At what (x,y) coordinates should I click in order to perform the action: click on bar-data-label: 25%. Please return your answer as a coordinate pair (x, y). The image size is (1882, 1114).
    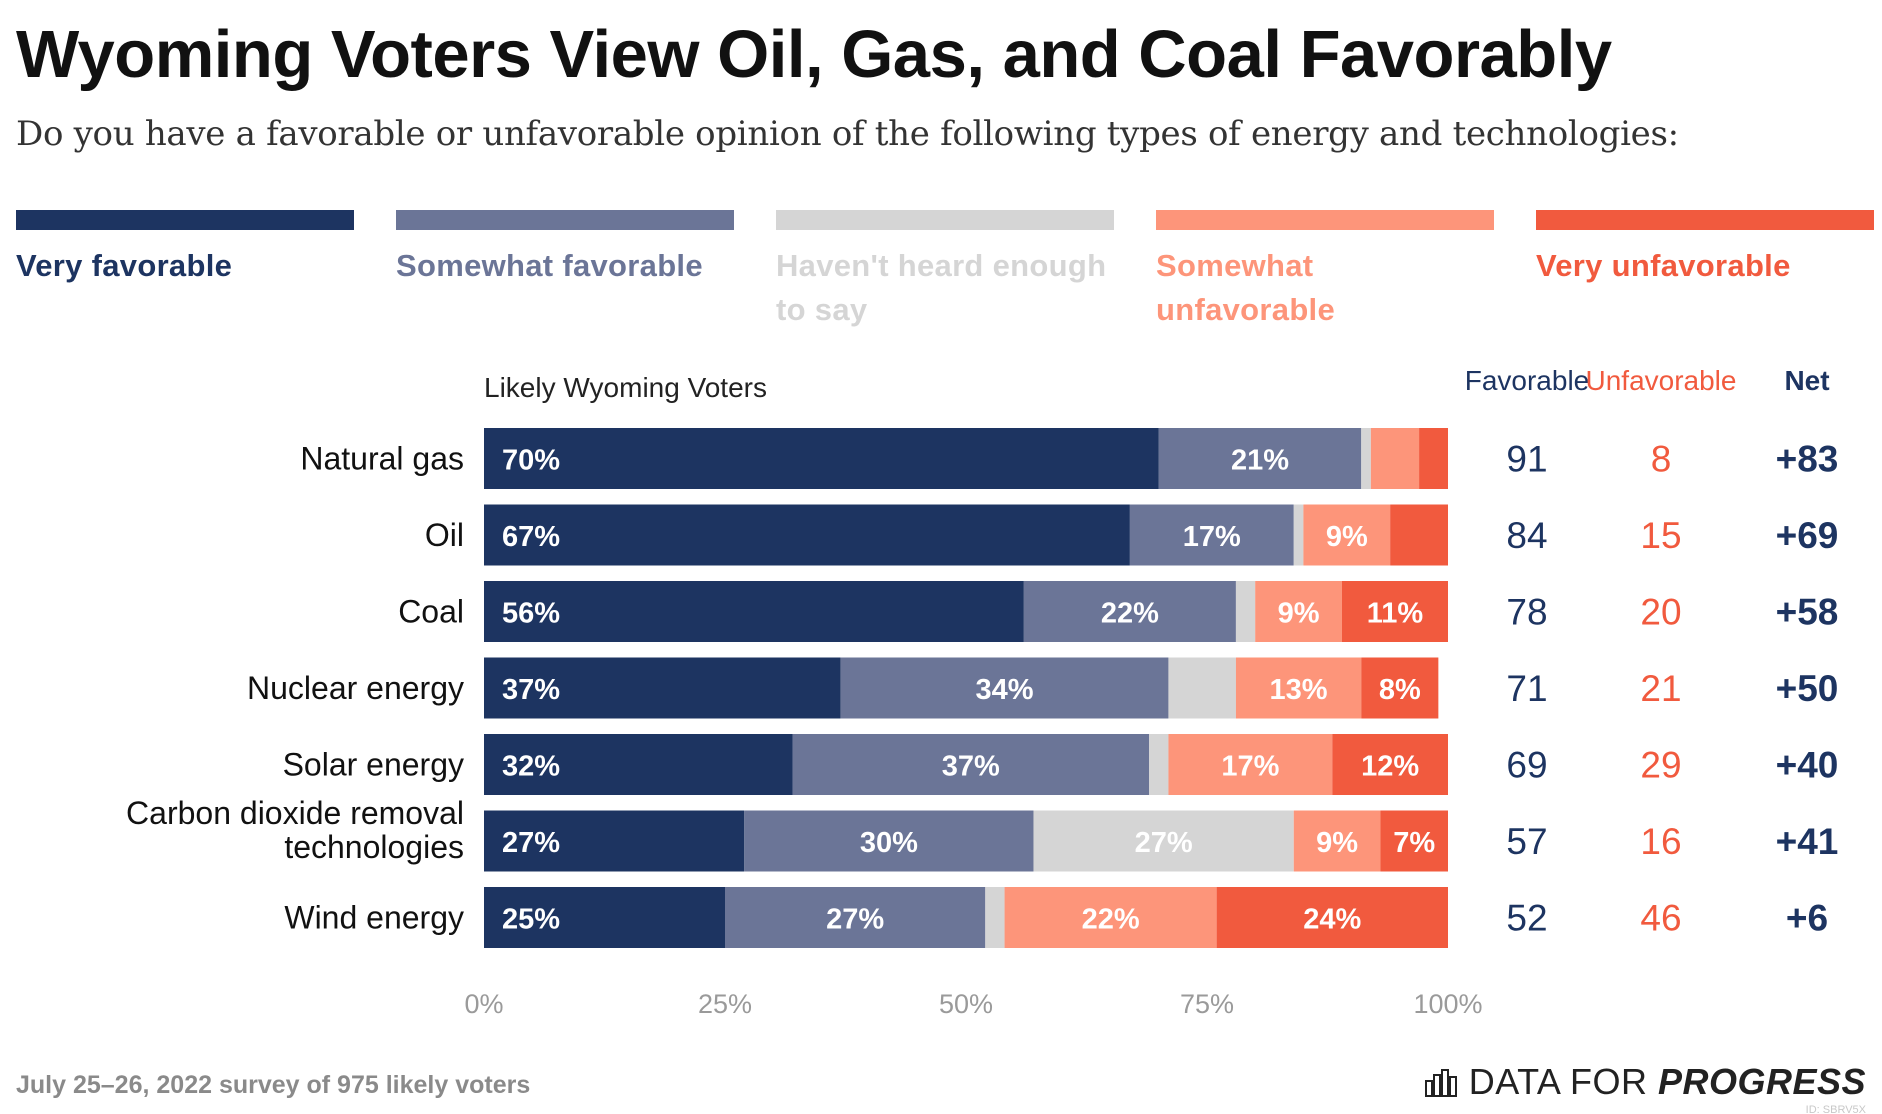
    Looking at the image, I should click on (531, 920).